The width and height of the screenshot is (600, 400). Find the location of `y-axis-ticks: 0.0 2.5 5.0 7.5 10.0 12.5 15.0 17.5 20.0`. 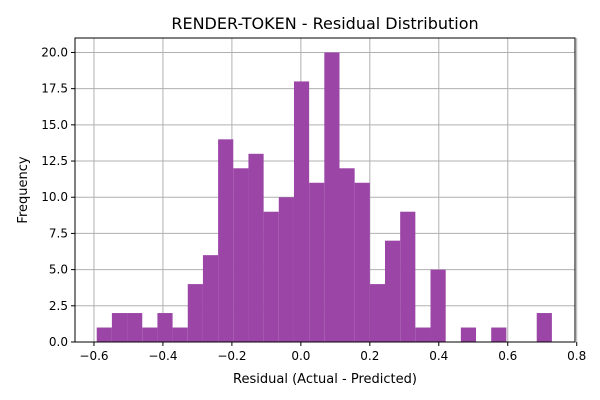

y-axis-ticks: 0.0 2.5 5.0 7.5 10.0 12.5 15.0 17.5 20.0 is located at coordinates (58, 197).